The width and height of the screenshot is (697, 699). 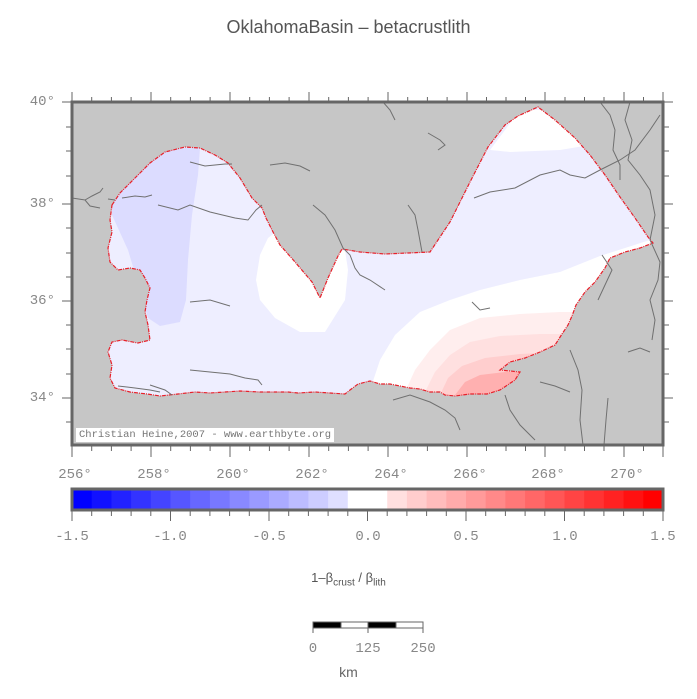 I want to click on y-label-40: 40°, so click(x=42, y=102).